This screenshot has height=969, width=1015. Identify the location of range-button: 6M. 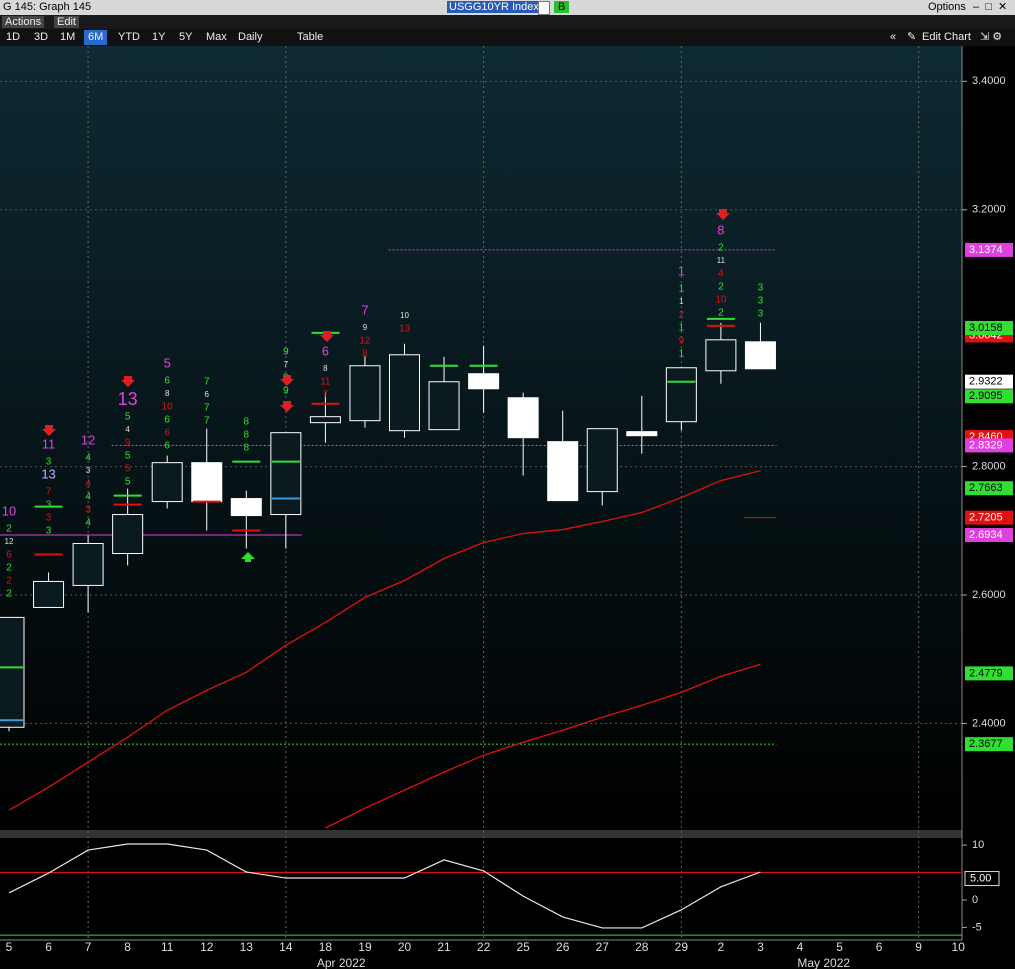
(96, 37).